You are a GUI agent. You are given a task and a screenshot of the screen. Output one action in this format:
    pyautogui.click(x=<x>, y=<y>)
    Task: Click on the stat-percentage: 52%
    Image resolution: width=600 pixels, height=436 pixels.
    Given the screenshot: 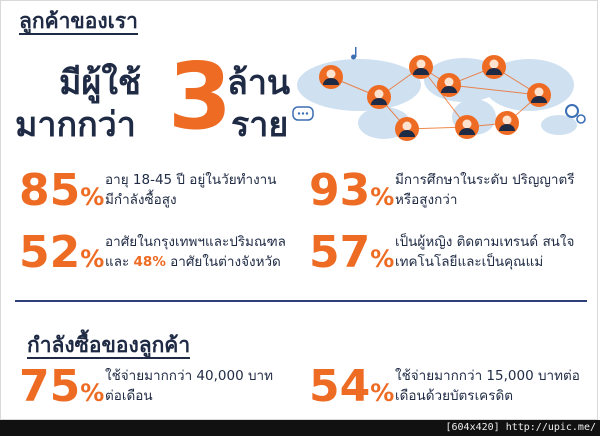 What is the action you would take?
    pyautogui.click(x=62, y=252)
    